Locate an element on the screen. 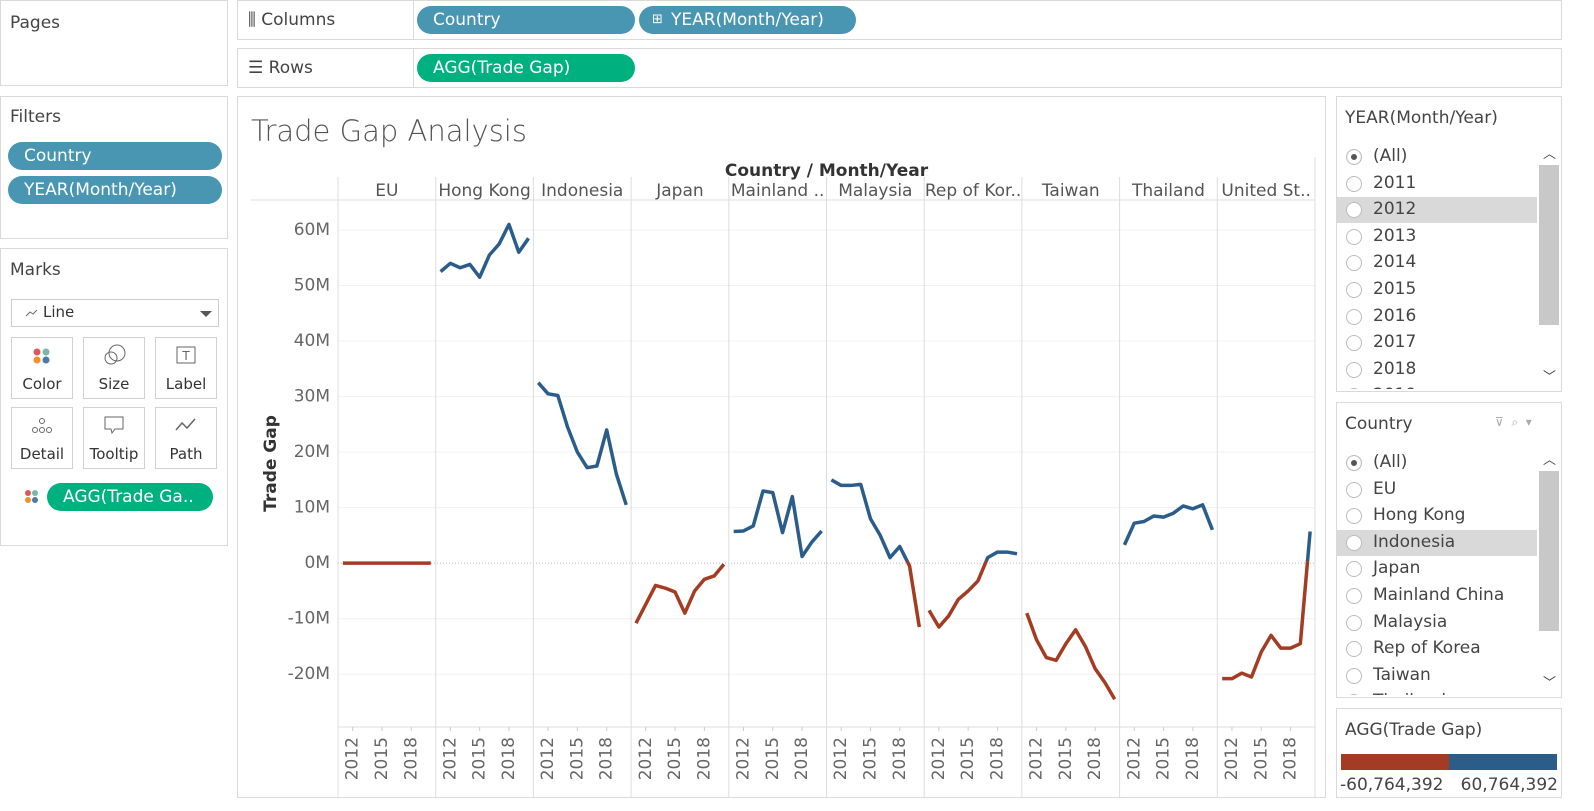 This screenshot has height=811, width=1594. legend-max: 60,764,392 is located at coordinates (1509, 785).